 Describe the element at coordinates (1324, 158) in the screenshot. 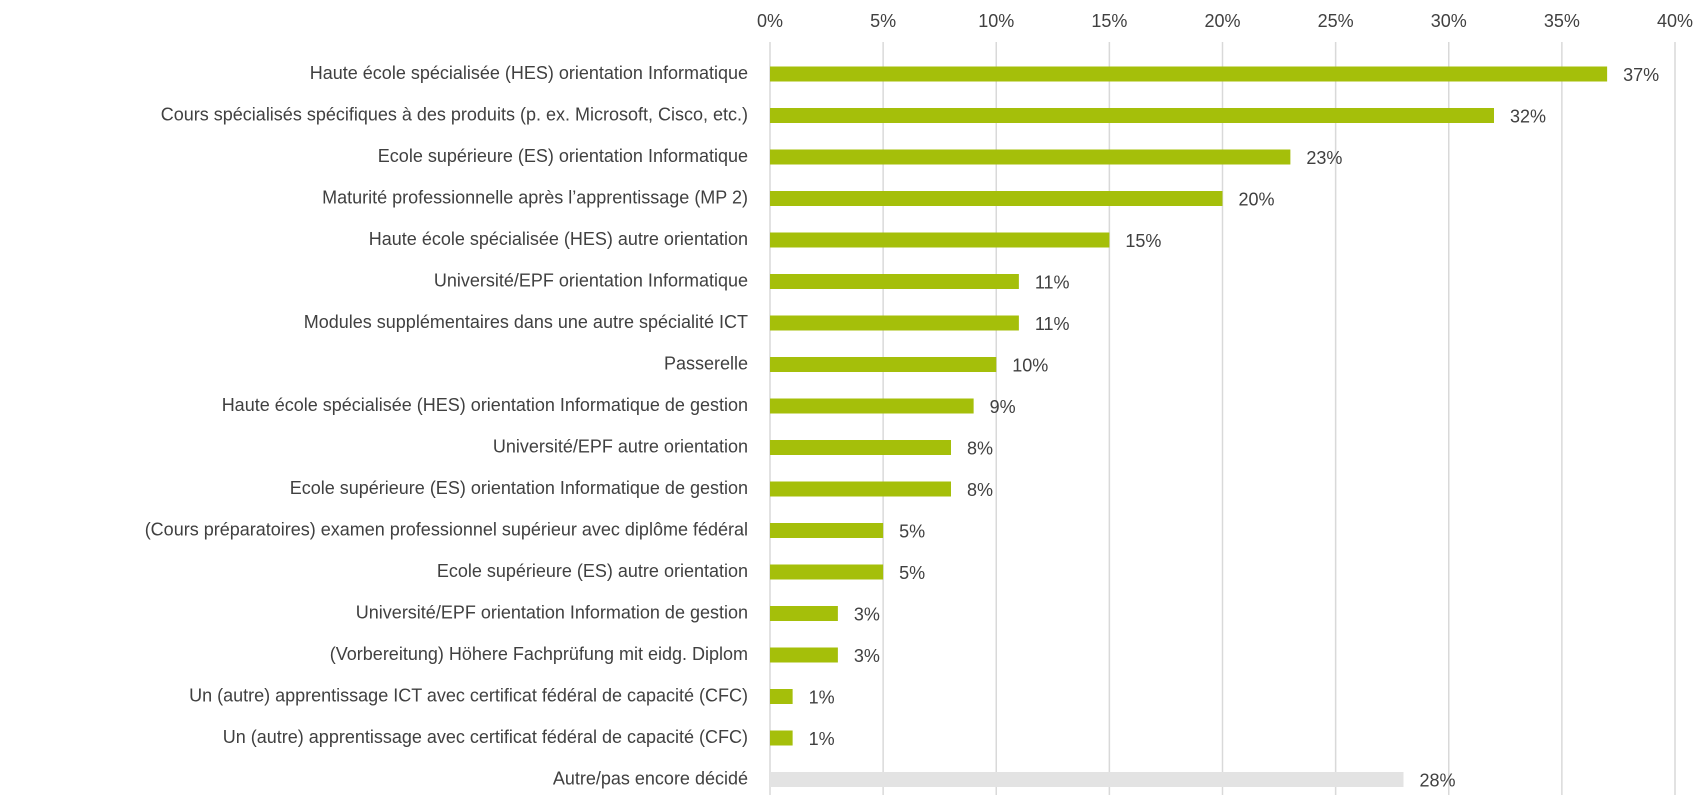

I see `data-label: 23%` at that location.